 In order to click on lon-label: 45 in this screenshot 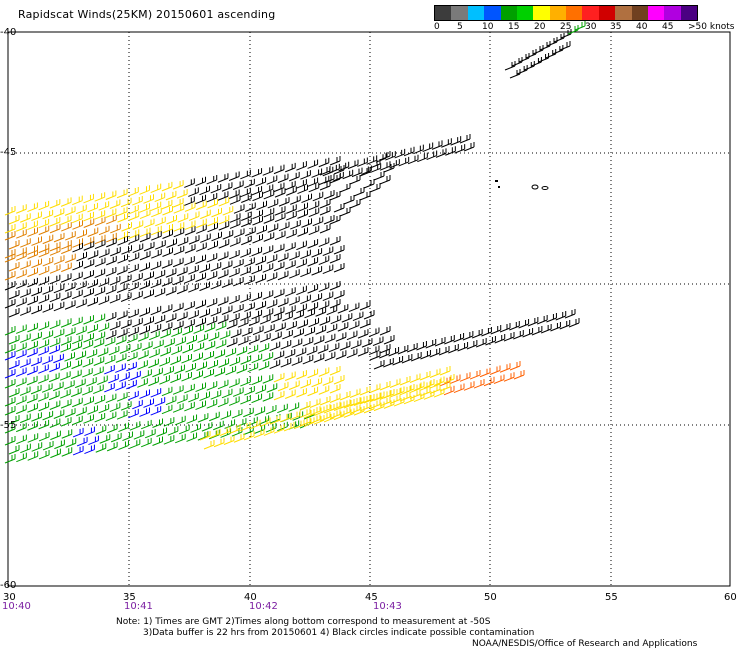, I will do `click(371, 597)`.